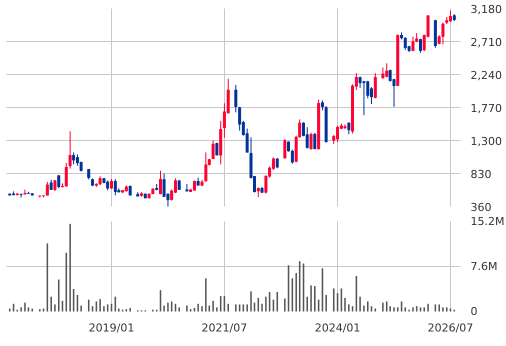 The width and height of the screenshot is (506, 346). Describe the element at coordinates (111, 328) in the screenshot. I see `x-tick-label: 2019/01` at that location.